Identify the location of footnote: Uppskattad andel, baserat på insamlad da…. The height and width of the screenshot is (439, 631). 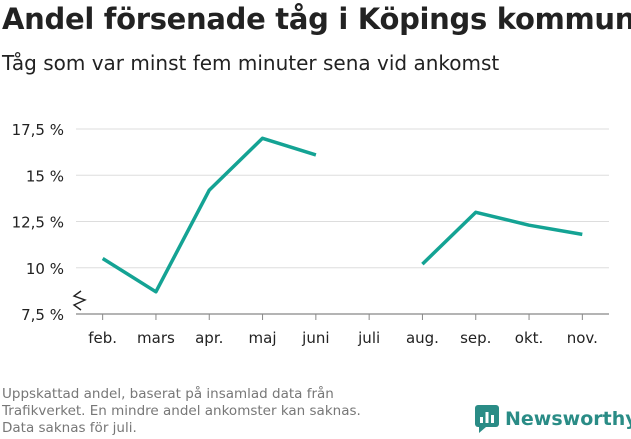
(181, 411).